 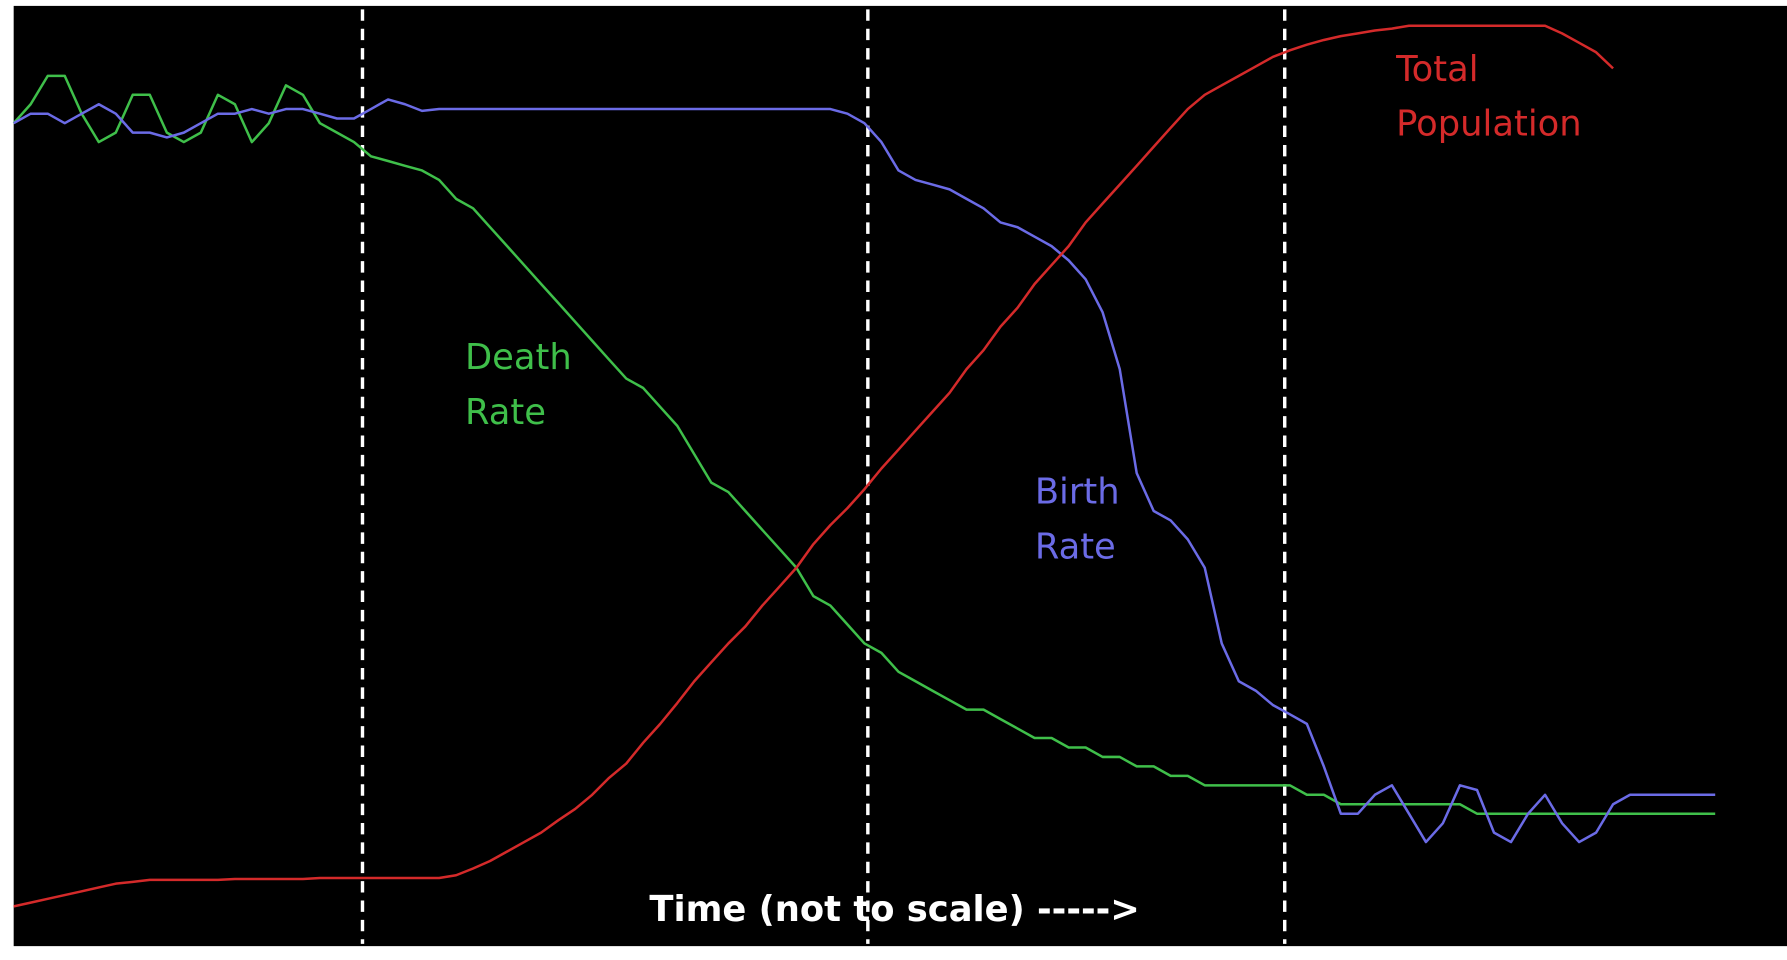 I want to click on x-axis-label: Time (not to scale) ----->, so click(x=894, y=909).